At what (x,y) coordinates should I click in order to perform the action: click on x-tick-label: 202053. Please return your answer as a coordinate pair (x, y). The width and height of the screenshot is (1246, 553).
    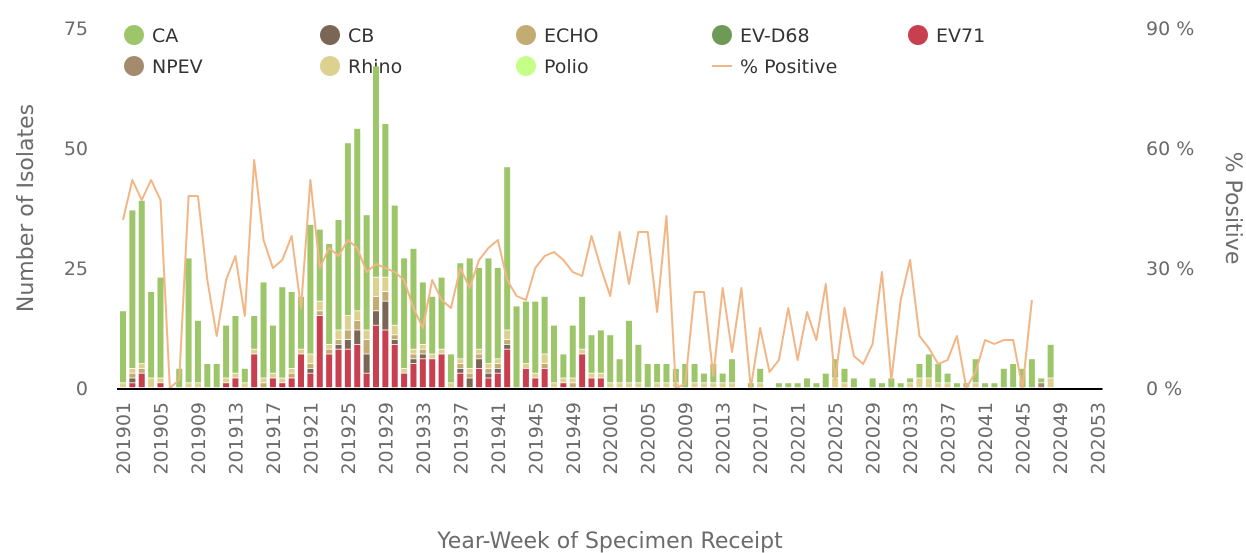
    Looking at the image, I should click on (1098, 438).